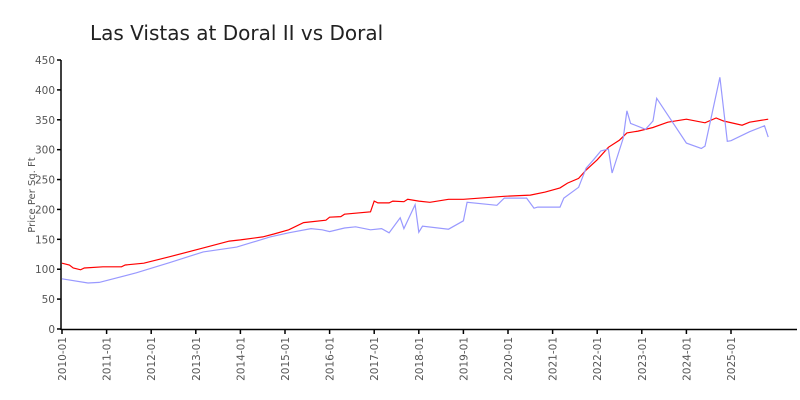 This screenshot has width=800, height=400. What do you see at coordinates (48, 300) in the screenshot?
I see `y-tick-label: 50` at bounding box center [48, 300].